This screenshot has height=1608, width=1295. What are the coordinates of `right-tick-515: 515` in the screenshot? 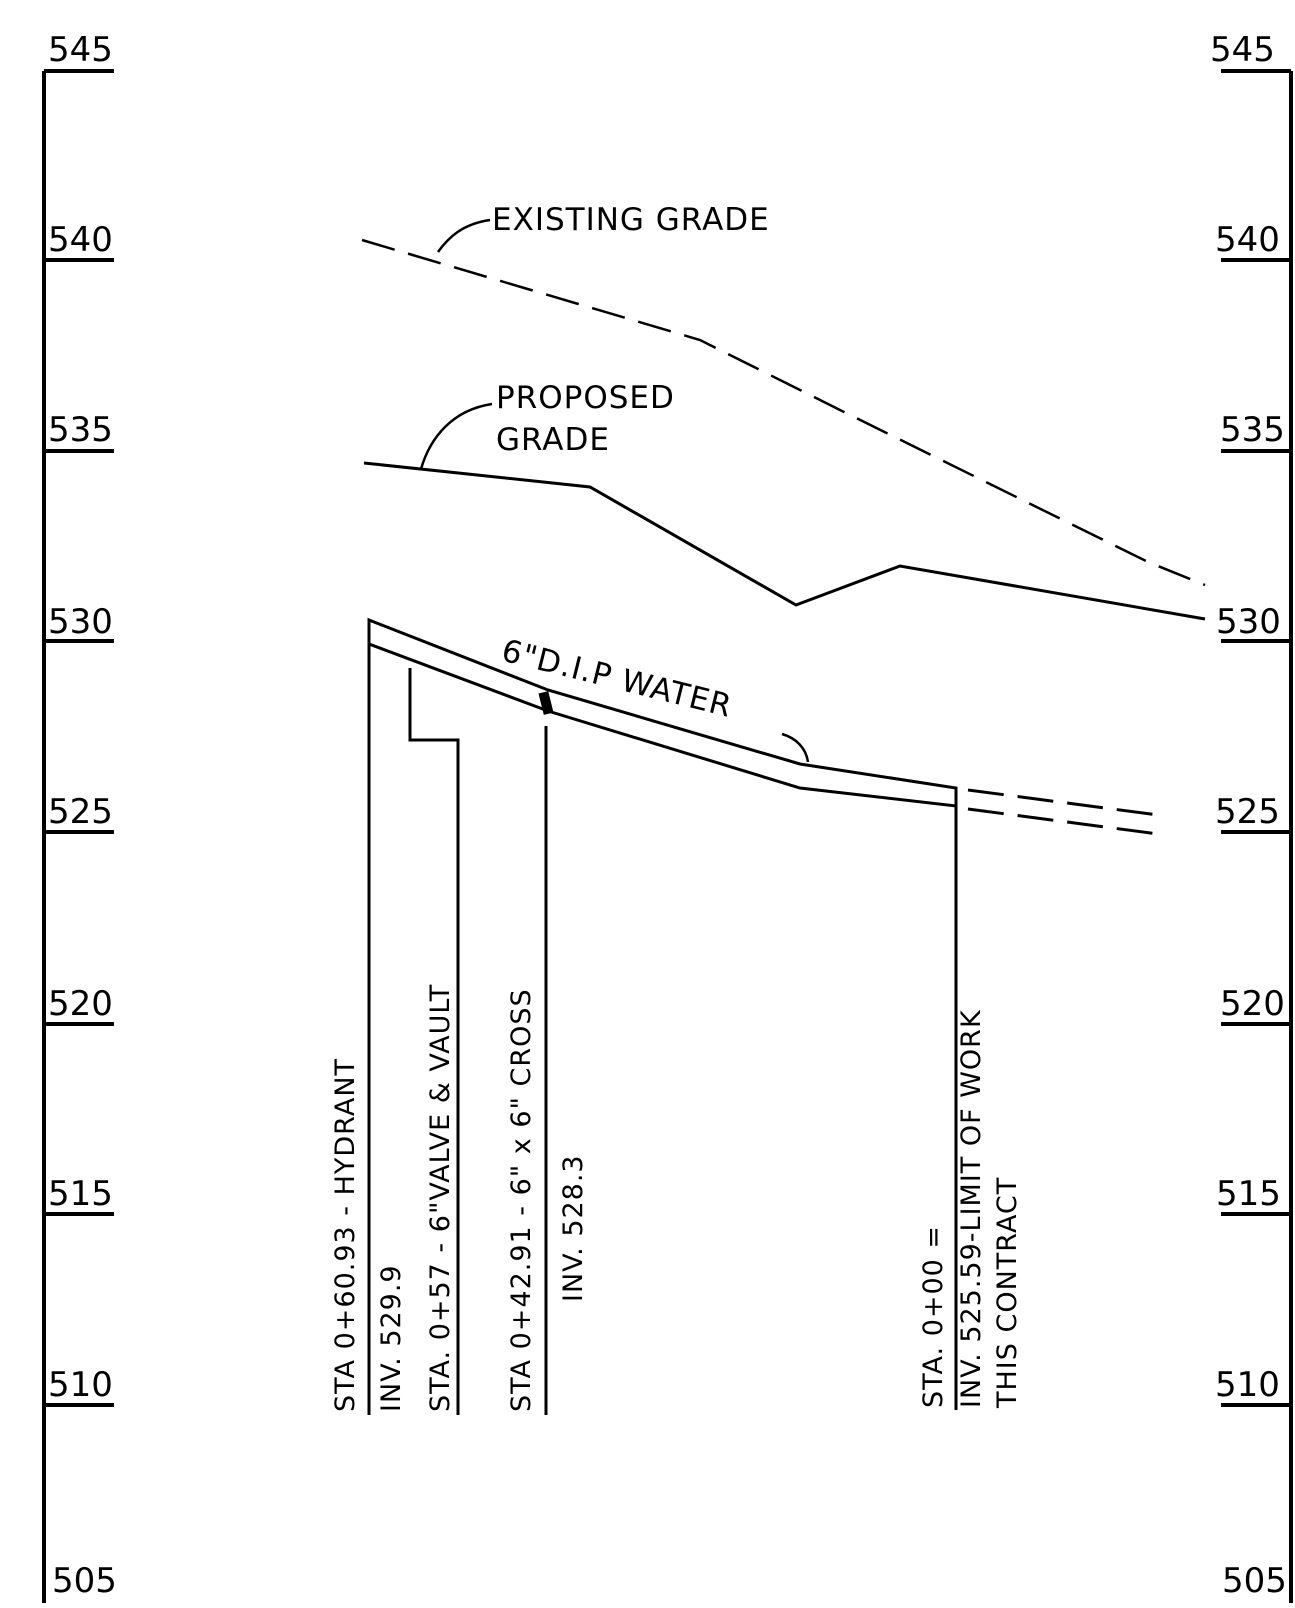 It's located at (1253, 1195).